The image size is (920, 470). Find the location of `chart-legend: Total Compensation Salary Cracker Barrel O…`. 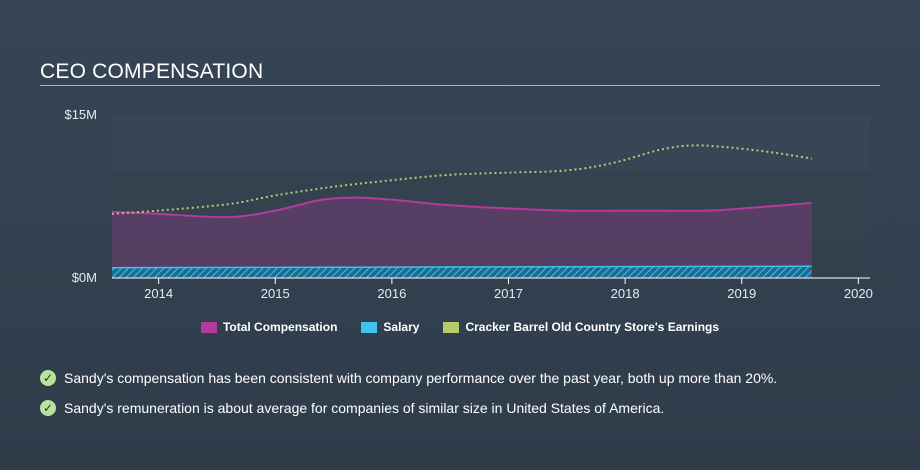

chart-legend: Total Compensation Salary Cracker Barrel O… is located at coordinates (460, 327).